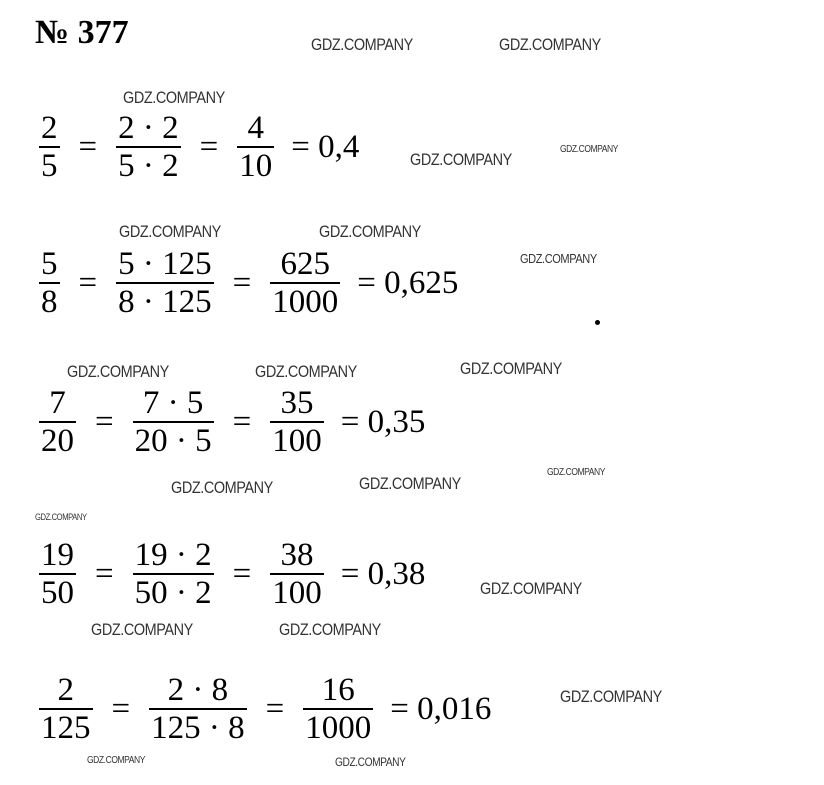 Image resolution: width=824 pixels, height=785 pixels. I want to click on fraction: 2 · 8 125 · 8, so click(198, 709).